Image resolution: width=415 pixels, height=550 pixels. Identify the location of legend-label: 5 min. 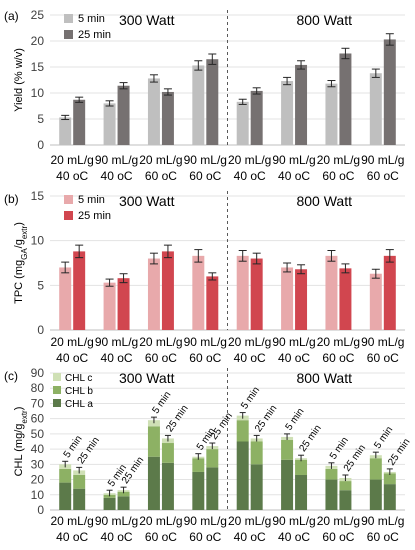
(91, 19).